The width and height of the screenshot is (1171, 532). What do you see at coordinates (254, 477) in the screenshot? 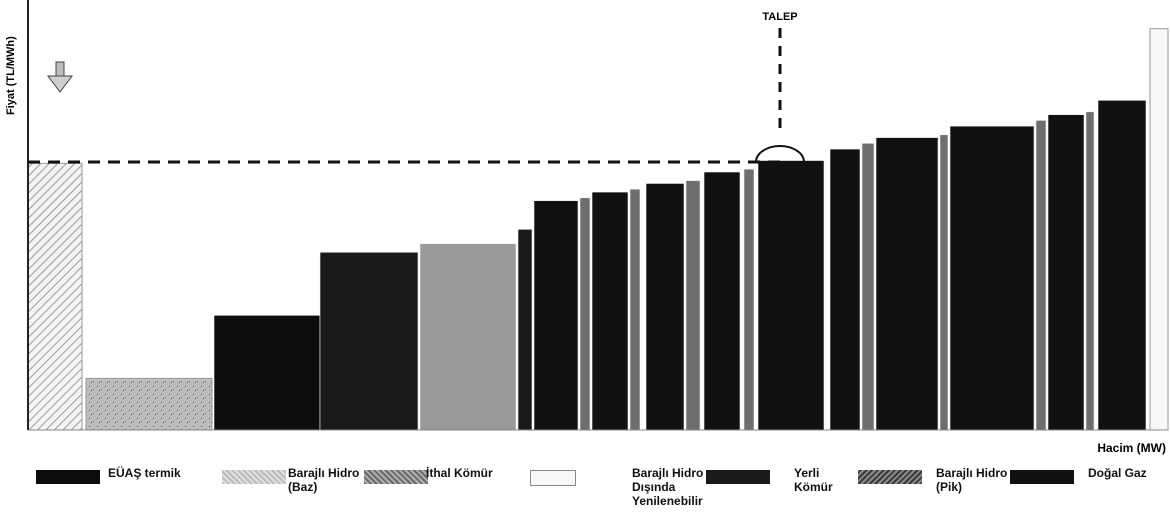
I see `legend-swatch-baraj_baz` at bounding box center [254, 477].